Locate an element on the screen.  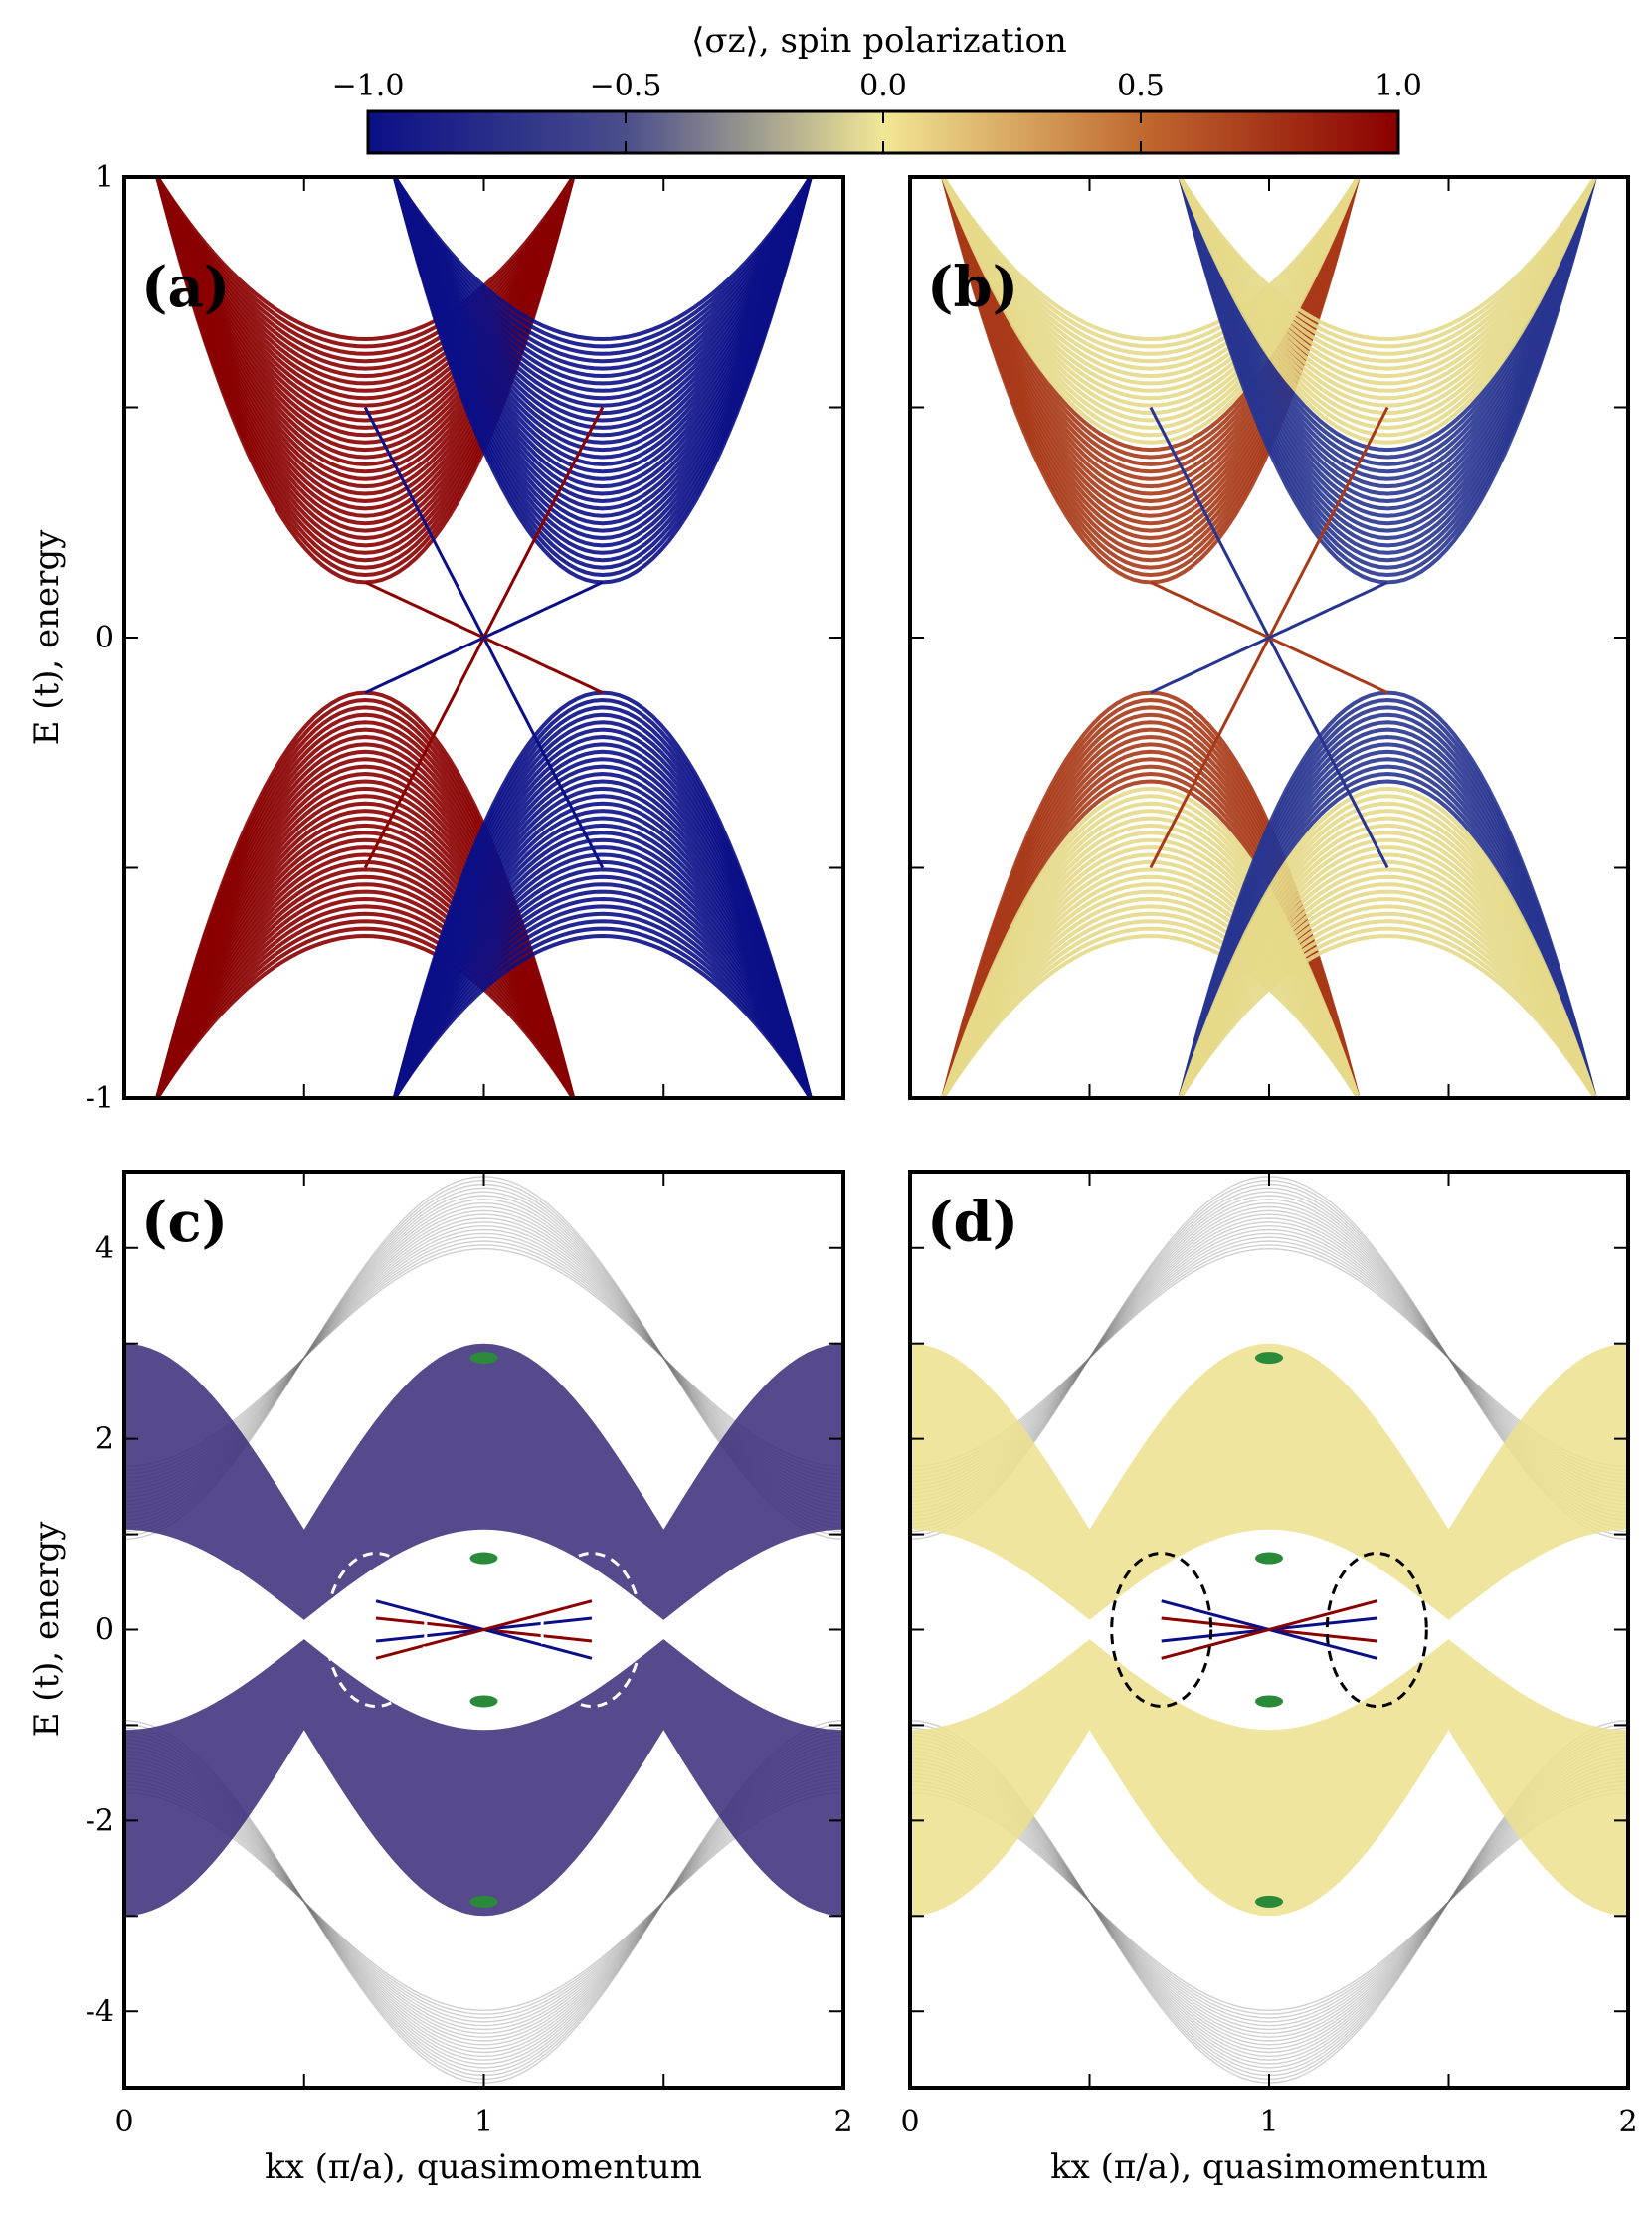
x-tick-label: 0 is located at coordinates (909, 2122).